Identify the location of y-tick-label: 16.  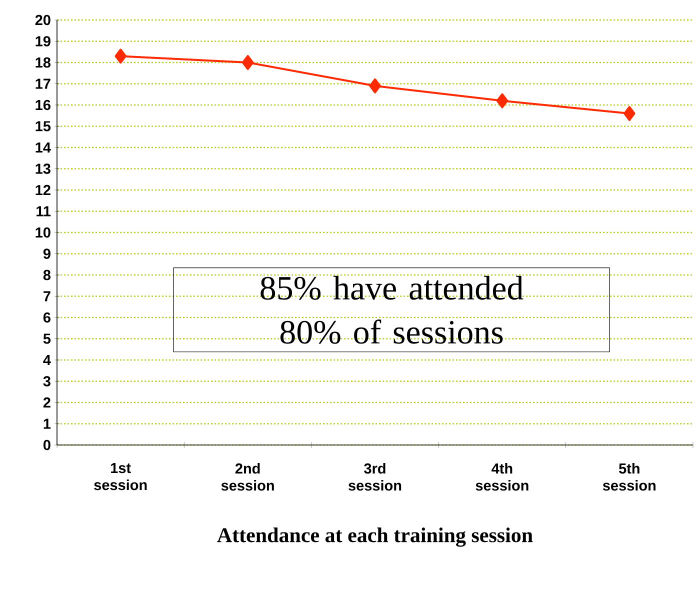
(43, 105).